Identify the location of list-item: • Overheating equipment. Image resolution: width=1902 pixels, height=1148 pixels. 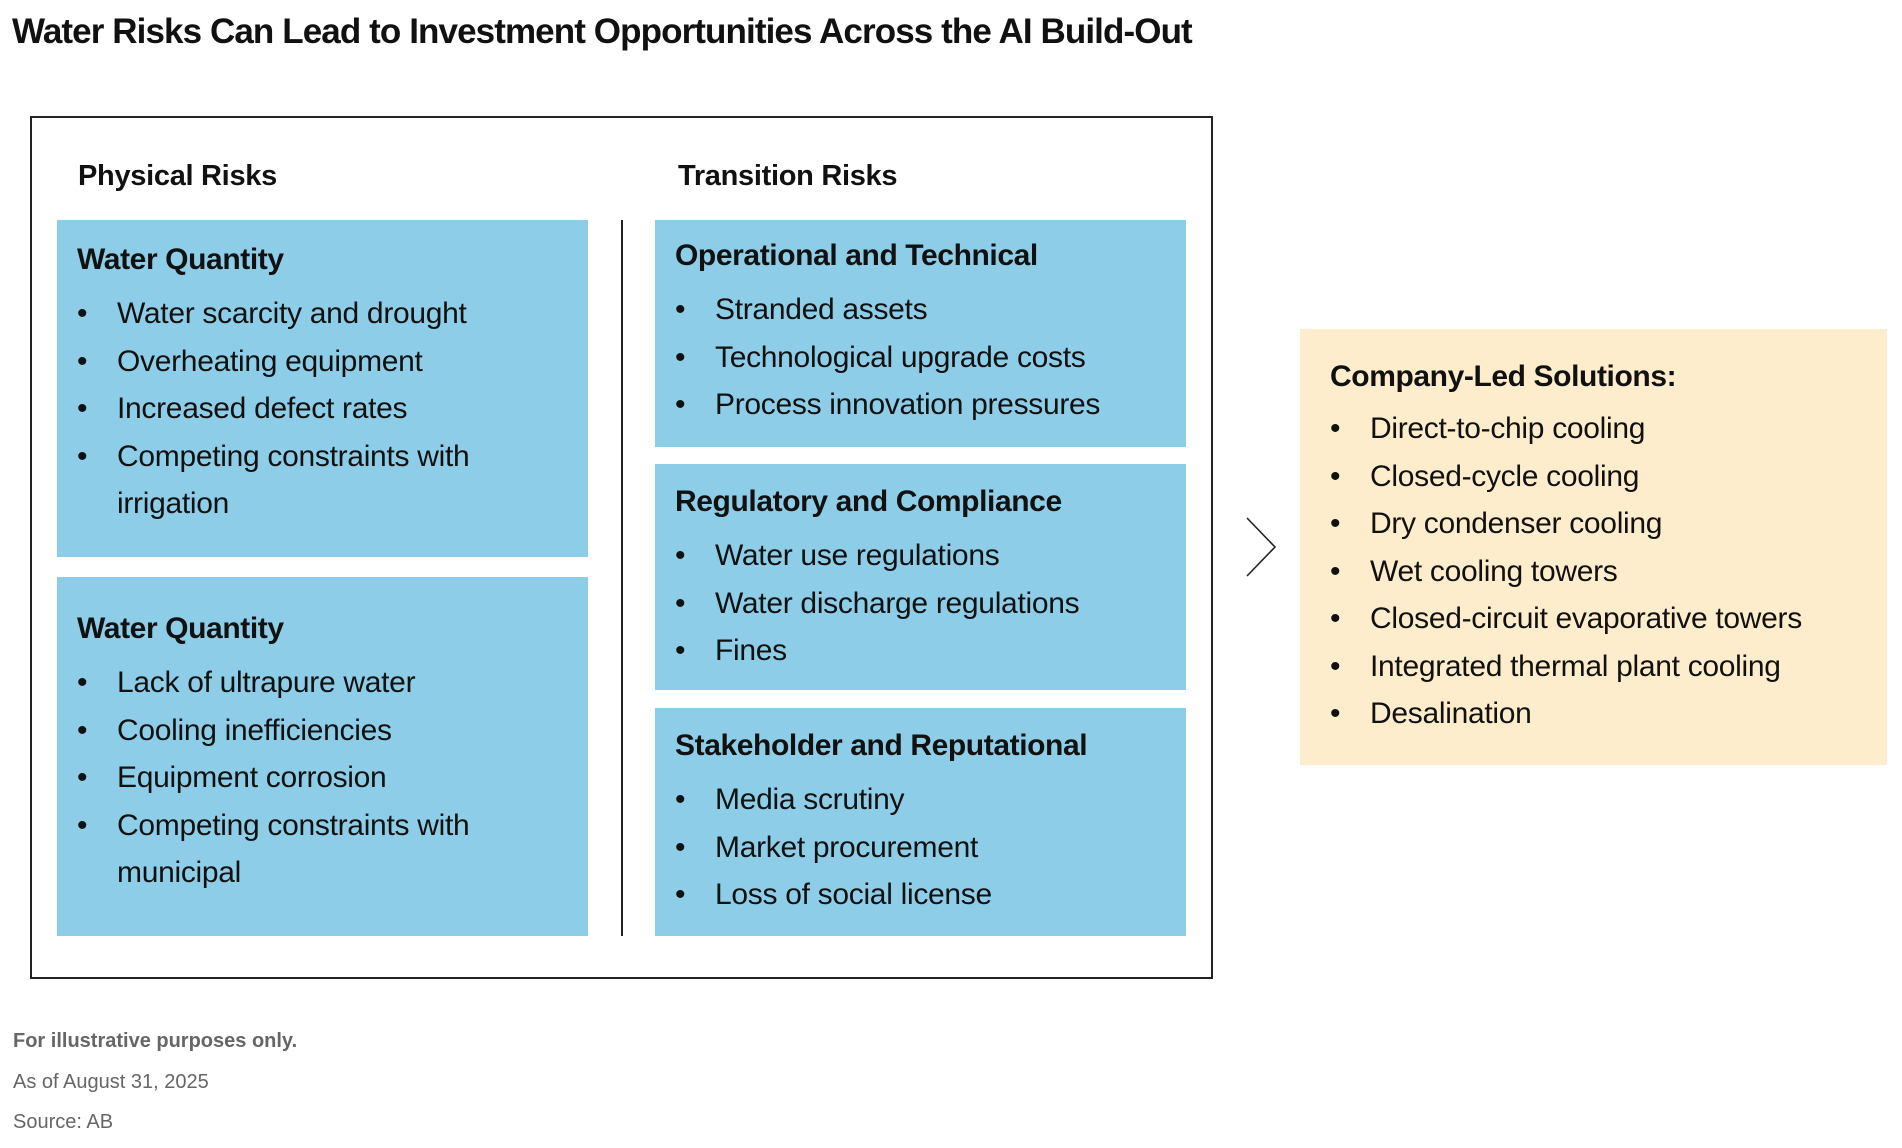
(322, 362).